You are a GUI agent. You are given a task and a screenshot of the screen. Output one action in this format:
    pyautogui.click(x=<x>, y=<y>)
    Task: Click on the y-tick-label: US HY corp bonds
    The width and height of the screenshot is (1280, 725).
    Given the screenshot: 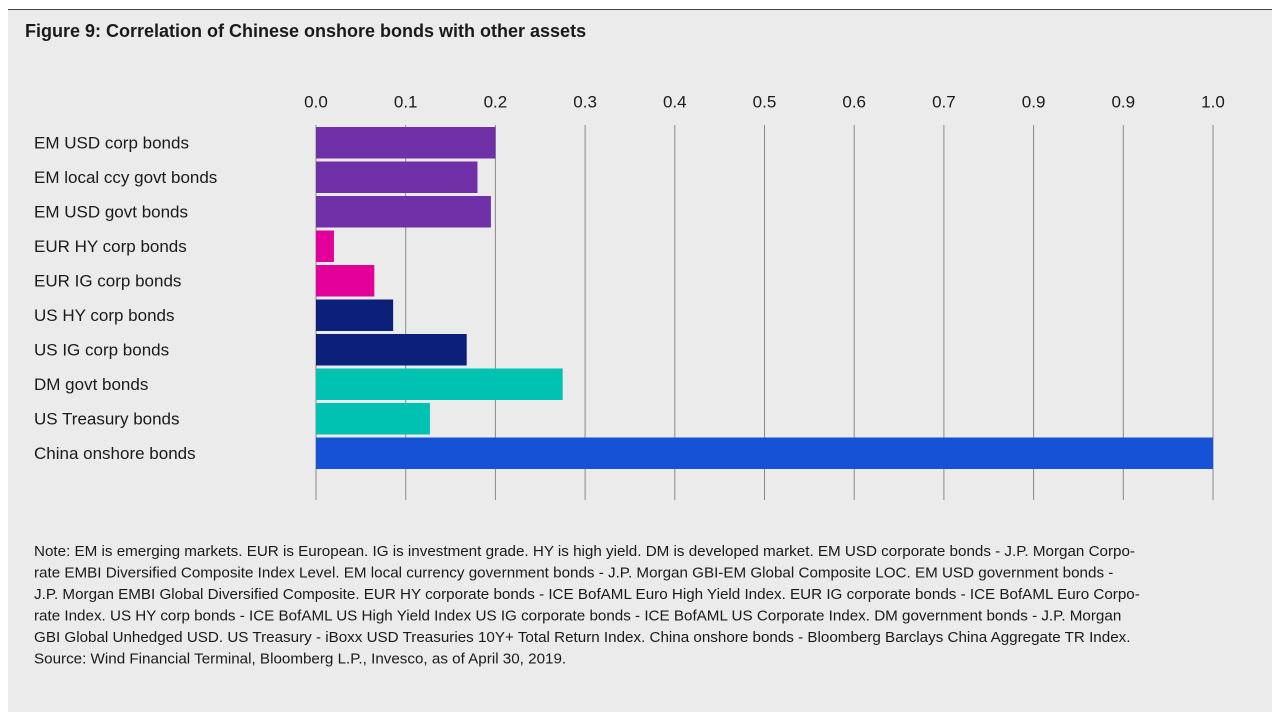 What is the action you would take?
    pyautogui.click(x=104, y=315)
    